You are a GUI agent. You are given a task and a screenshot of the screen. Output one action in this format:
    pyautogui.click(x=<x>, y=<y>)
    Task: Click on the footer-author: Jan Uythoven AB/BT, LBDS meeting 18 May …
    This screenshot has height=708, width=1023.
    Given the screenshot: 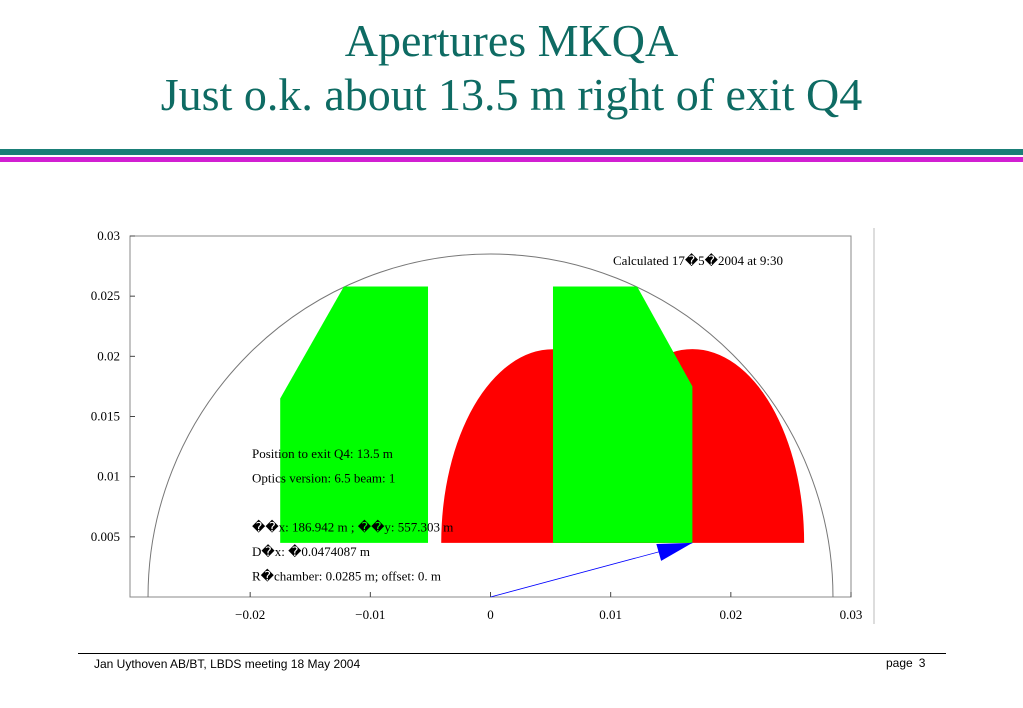 What is the action you would take?
    pyautogui.click(x=227, y=664)
    